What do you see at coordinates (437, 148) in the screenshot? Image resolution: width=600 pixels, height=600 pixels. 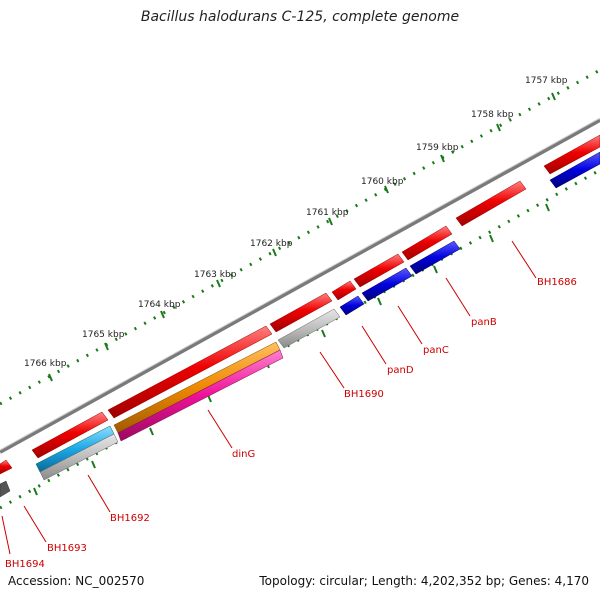 I see `kbp-label: 1759 kbp` at bounding box center [437, 148].